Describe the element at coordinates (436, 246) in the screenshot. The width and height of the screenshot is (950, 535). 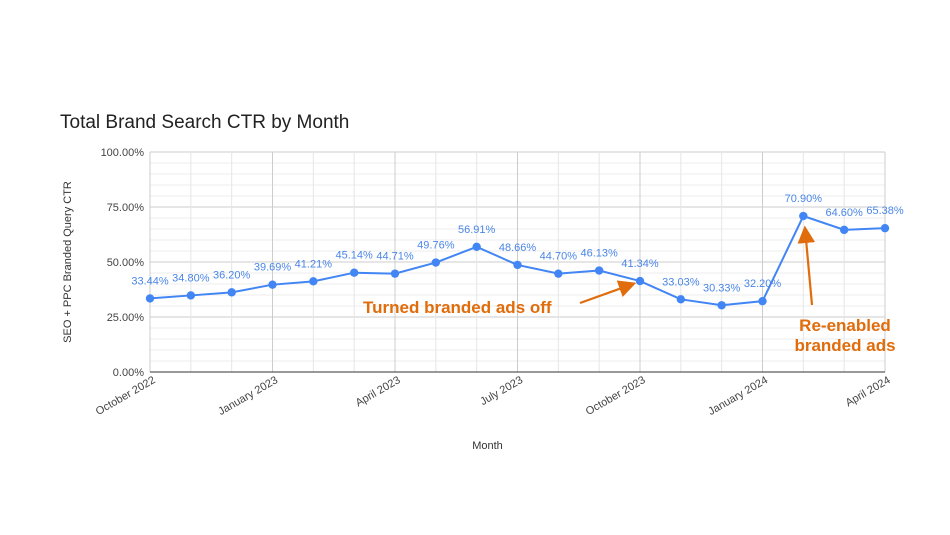
I see `data-label: 49.76%` at that location.